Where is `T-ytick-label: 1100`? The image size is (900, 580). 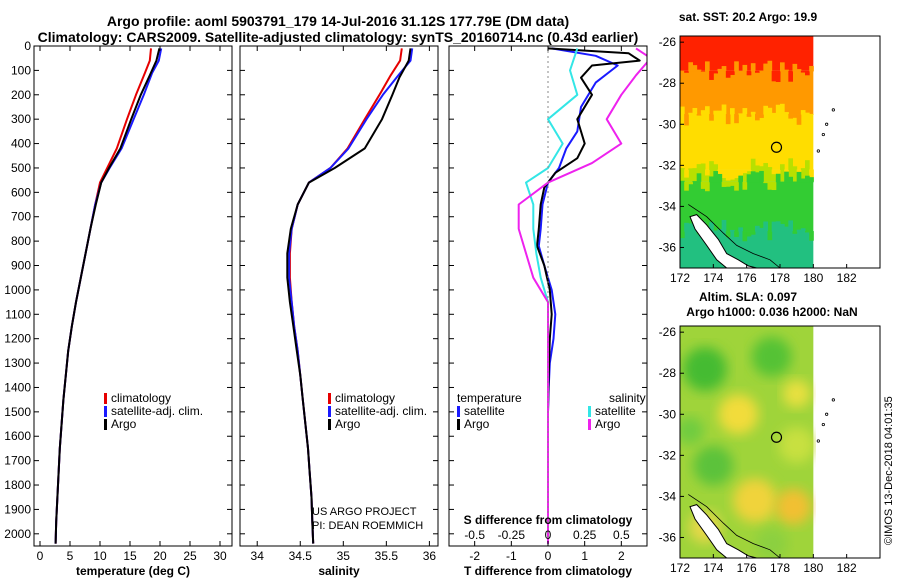 T-ytick-label: 1100 is located at coordinates (18, 314).